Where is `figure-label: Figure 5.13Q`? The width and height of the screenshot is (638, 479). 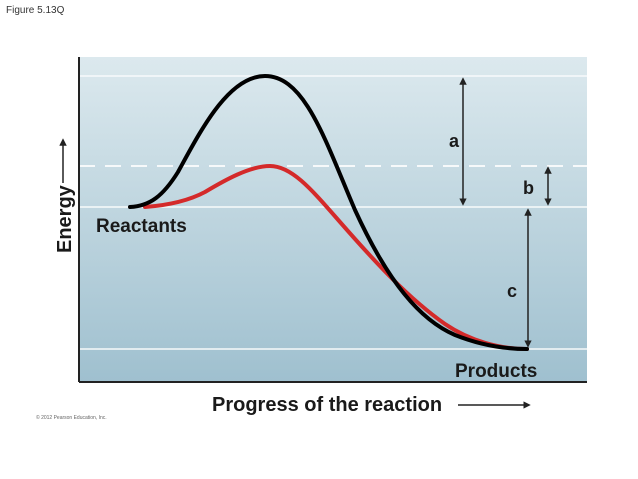
figure-label: Figure 5.13Q is located at coordinates (35, 10).